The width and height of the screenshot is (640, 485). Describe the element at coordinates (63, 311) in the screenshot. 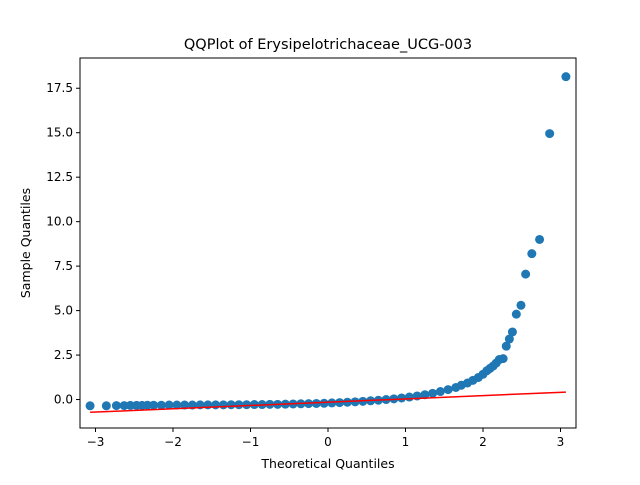

I see `y-tick-label: 5.0` at that location.